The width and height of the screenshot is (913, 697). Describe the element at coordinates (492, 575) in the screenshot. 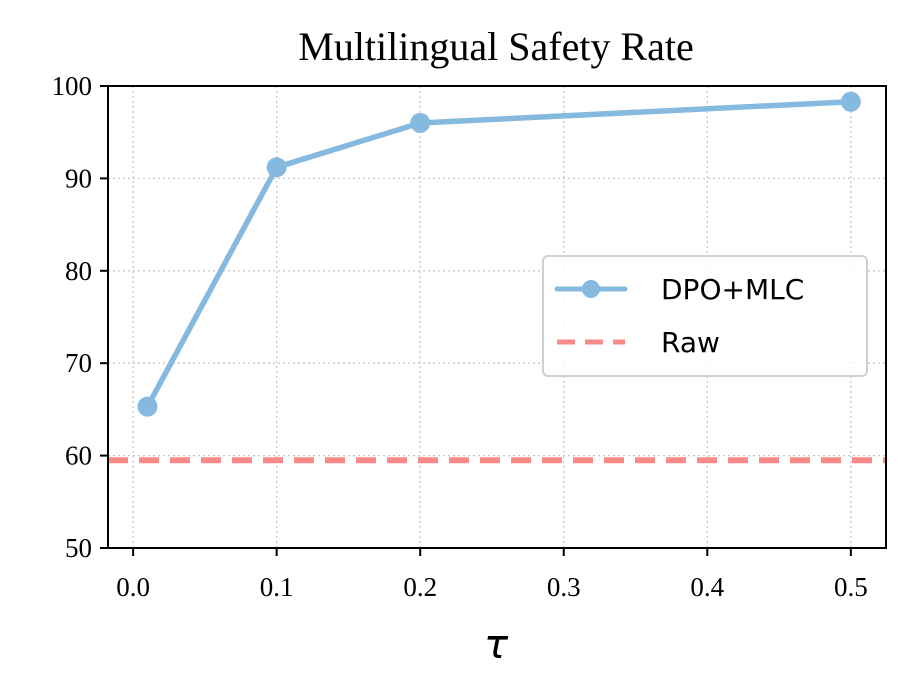

I see `x-axis: 0.0 0.1 0.2 0.3 0.4 0.5` at that location.